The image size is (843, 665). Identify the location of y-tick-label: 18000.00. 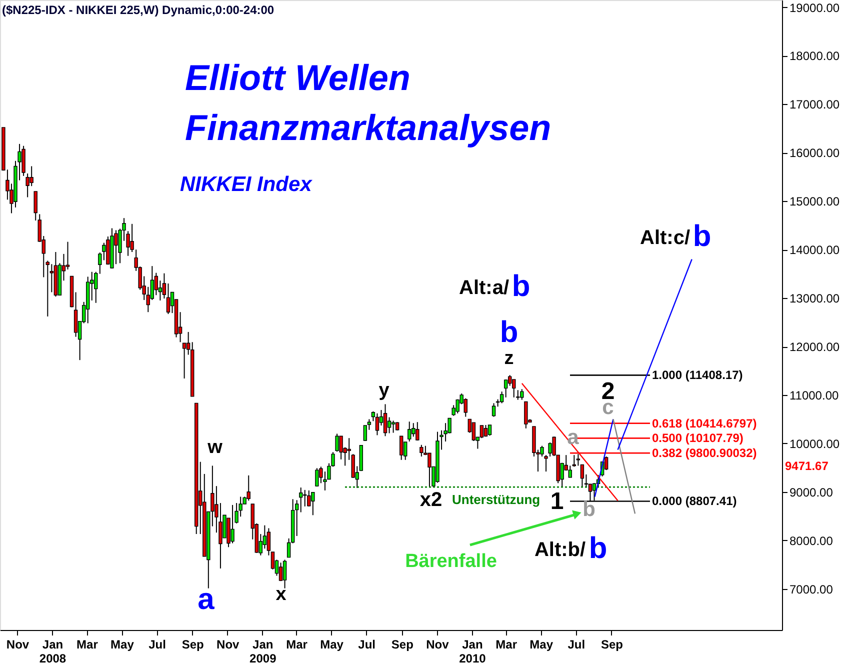
(815, 56).